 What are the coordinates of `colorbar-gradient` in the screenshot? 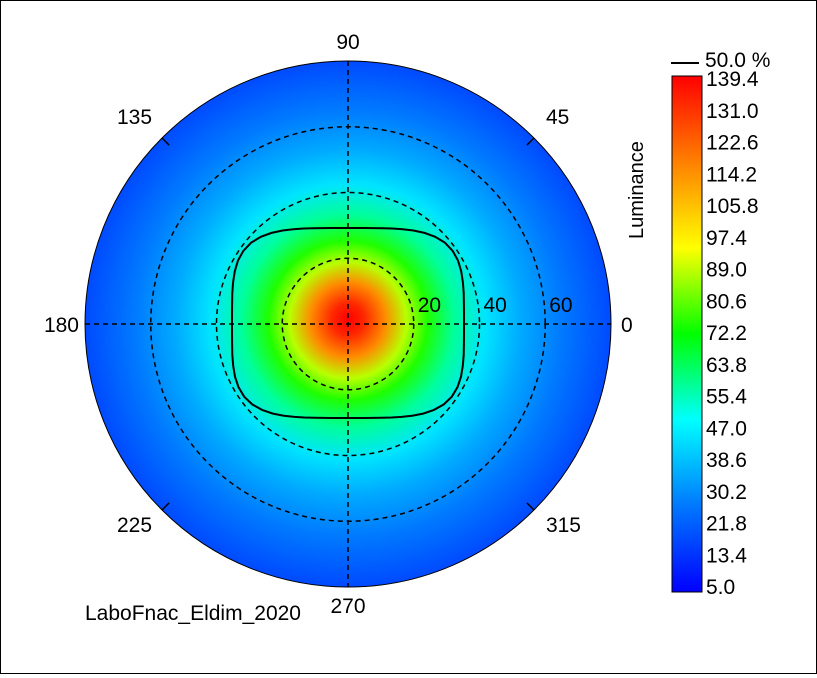 It's located at (687, 334).